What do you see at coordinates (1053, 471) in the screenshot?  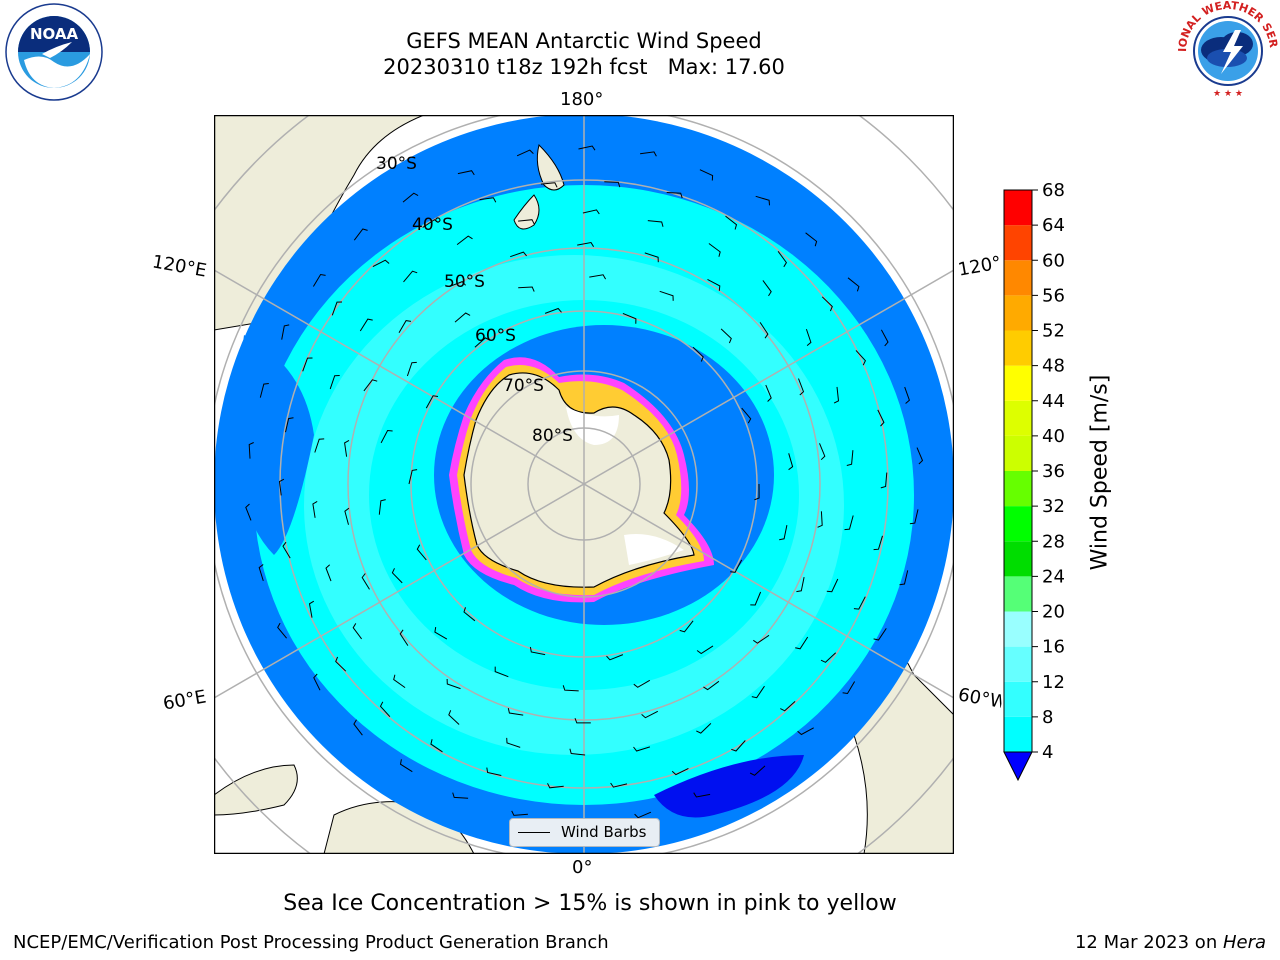 I see `colorbar-tick-label: 36` at bounding box center [1053, 471].